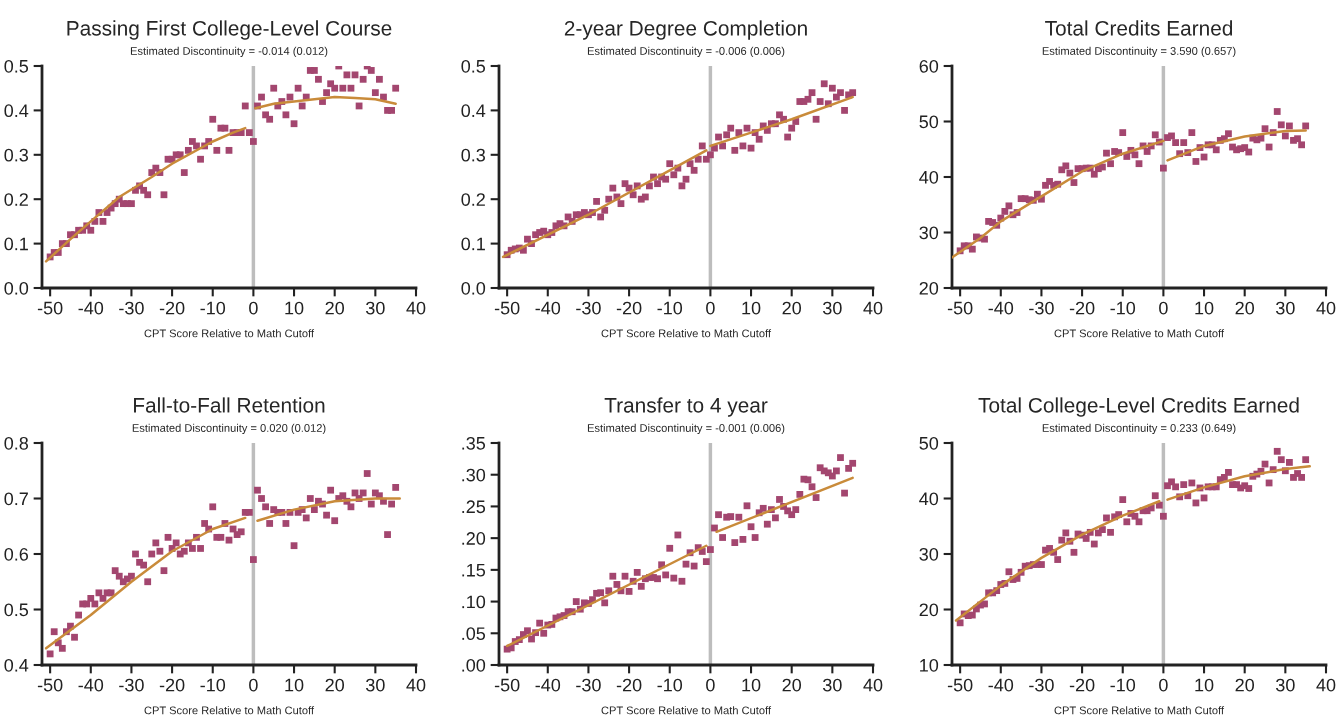 This screenshot has width=1344, height=715. I want to click on chart-title: Passing First College-Level Course, so click(229, 30).